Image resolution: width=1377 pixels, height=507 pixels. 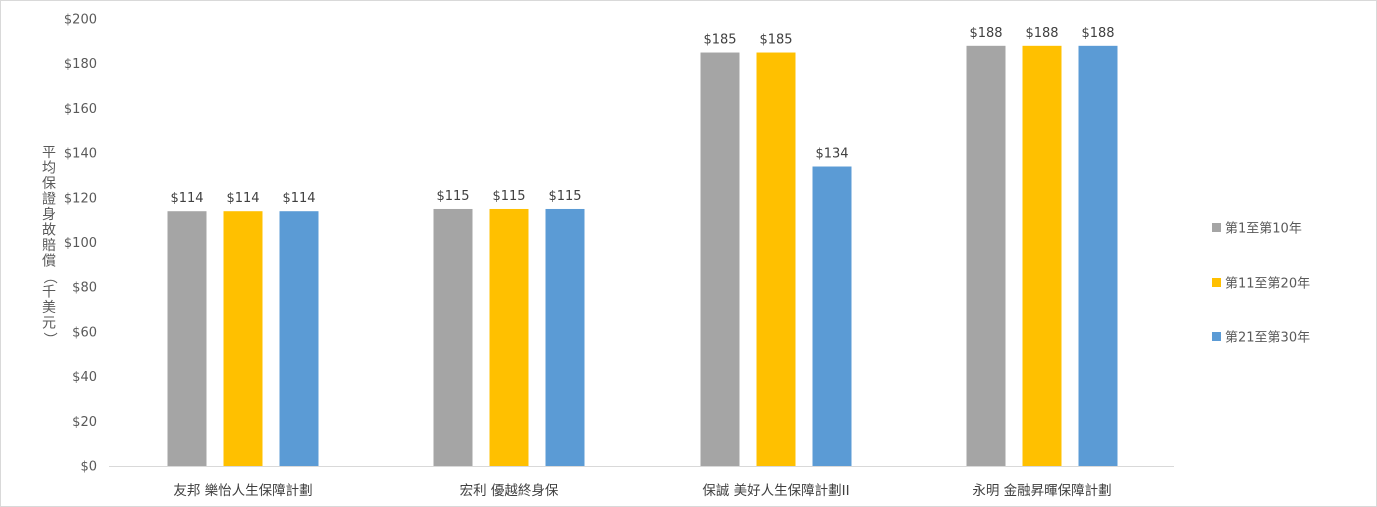 I want to click on legend-item: 第21至第30年, so click(x=1261, y=338).